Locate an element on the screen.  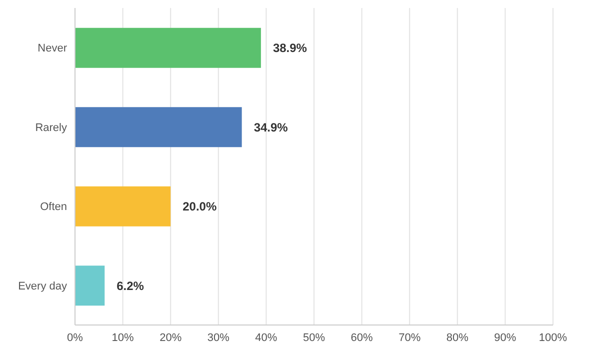
data-label: 20.0% is located at coordinates (199, 207).